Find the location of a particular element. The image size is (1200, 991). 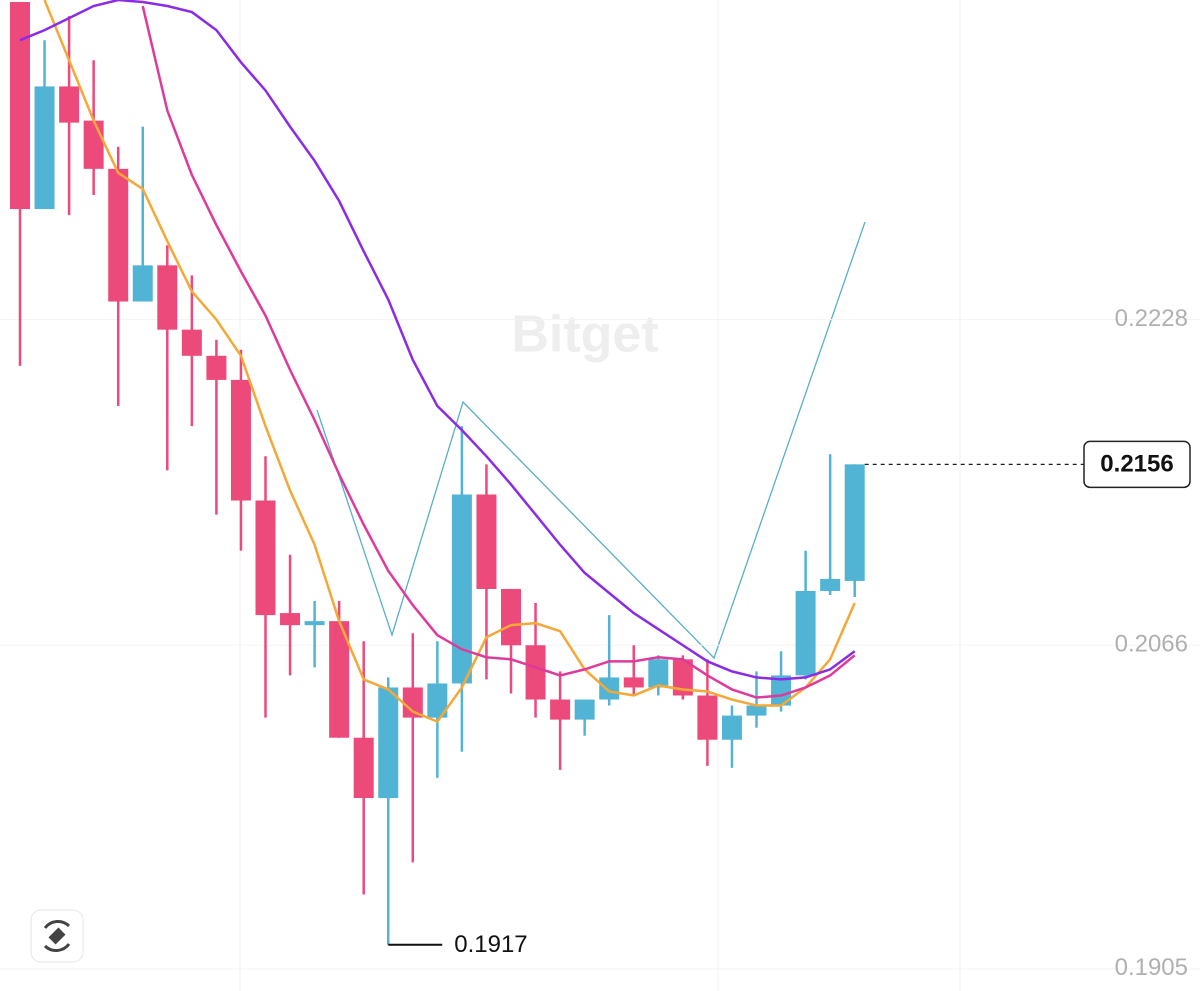

reset-button is located at coordinates (57, 936).